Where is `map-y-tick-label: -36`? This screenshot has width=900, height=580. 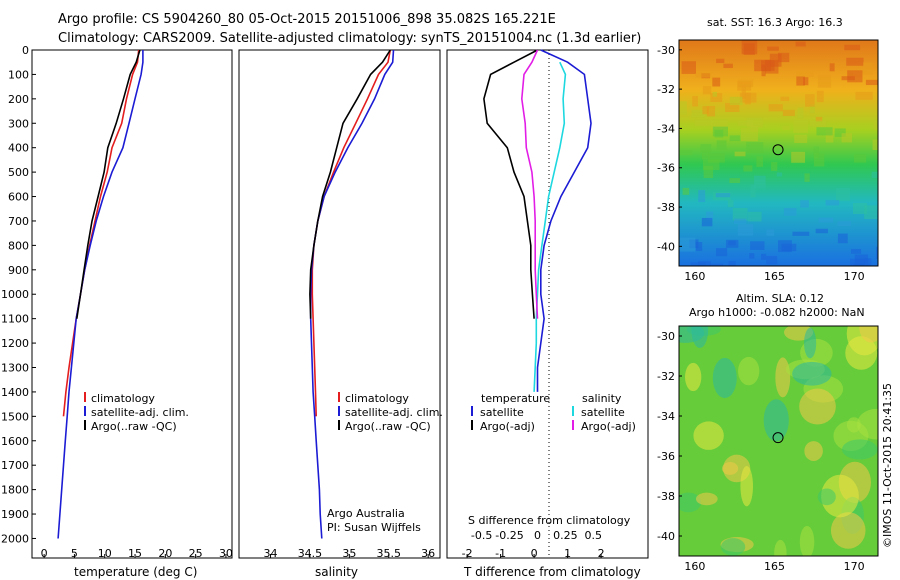
map-y-tick-label: -36 is located at coordinates (666, 168).